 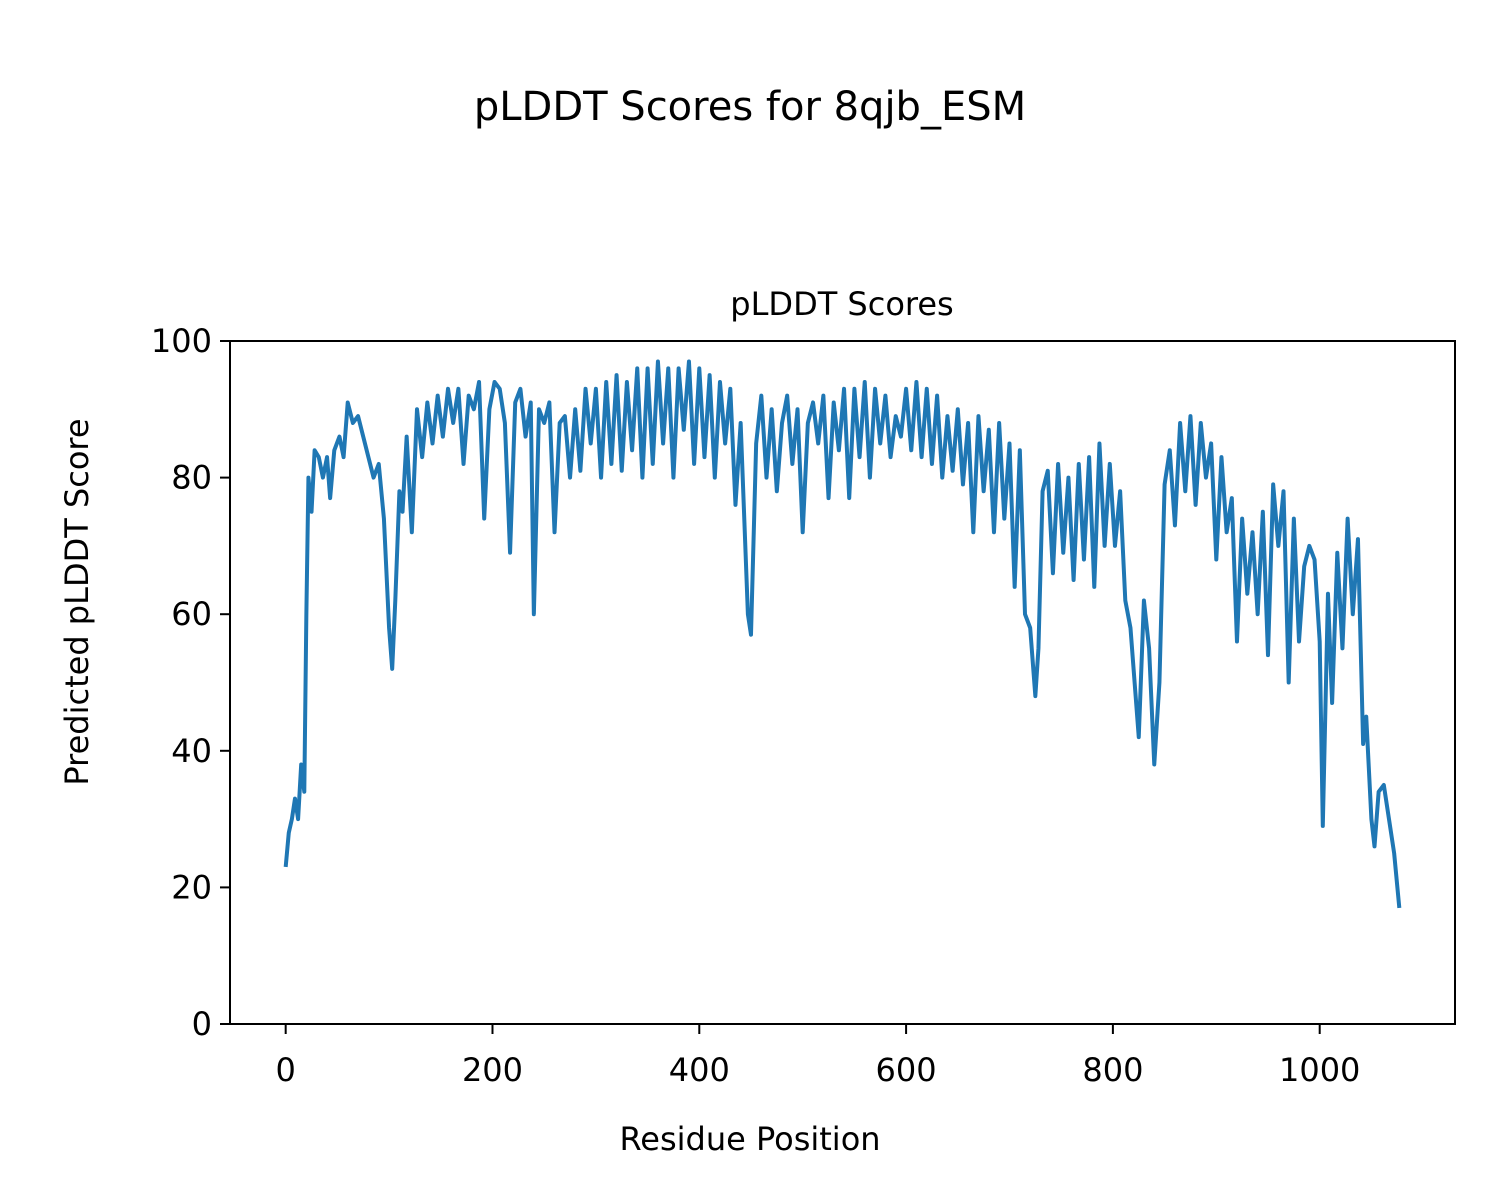 What do you see at coordinates (492, 1070) in the screenshot?
I see `x-tick-label: 200` at bounding box center [492, 1070].